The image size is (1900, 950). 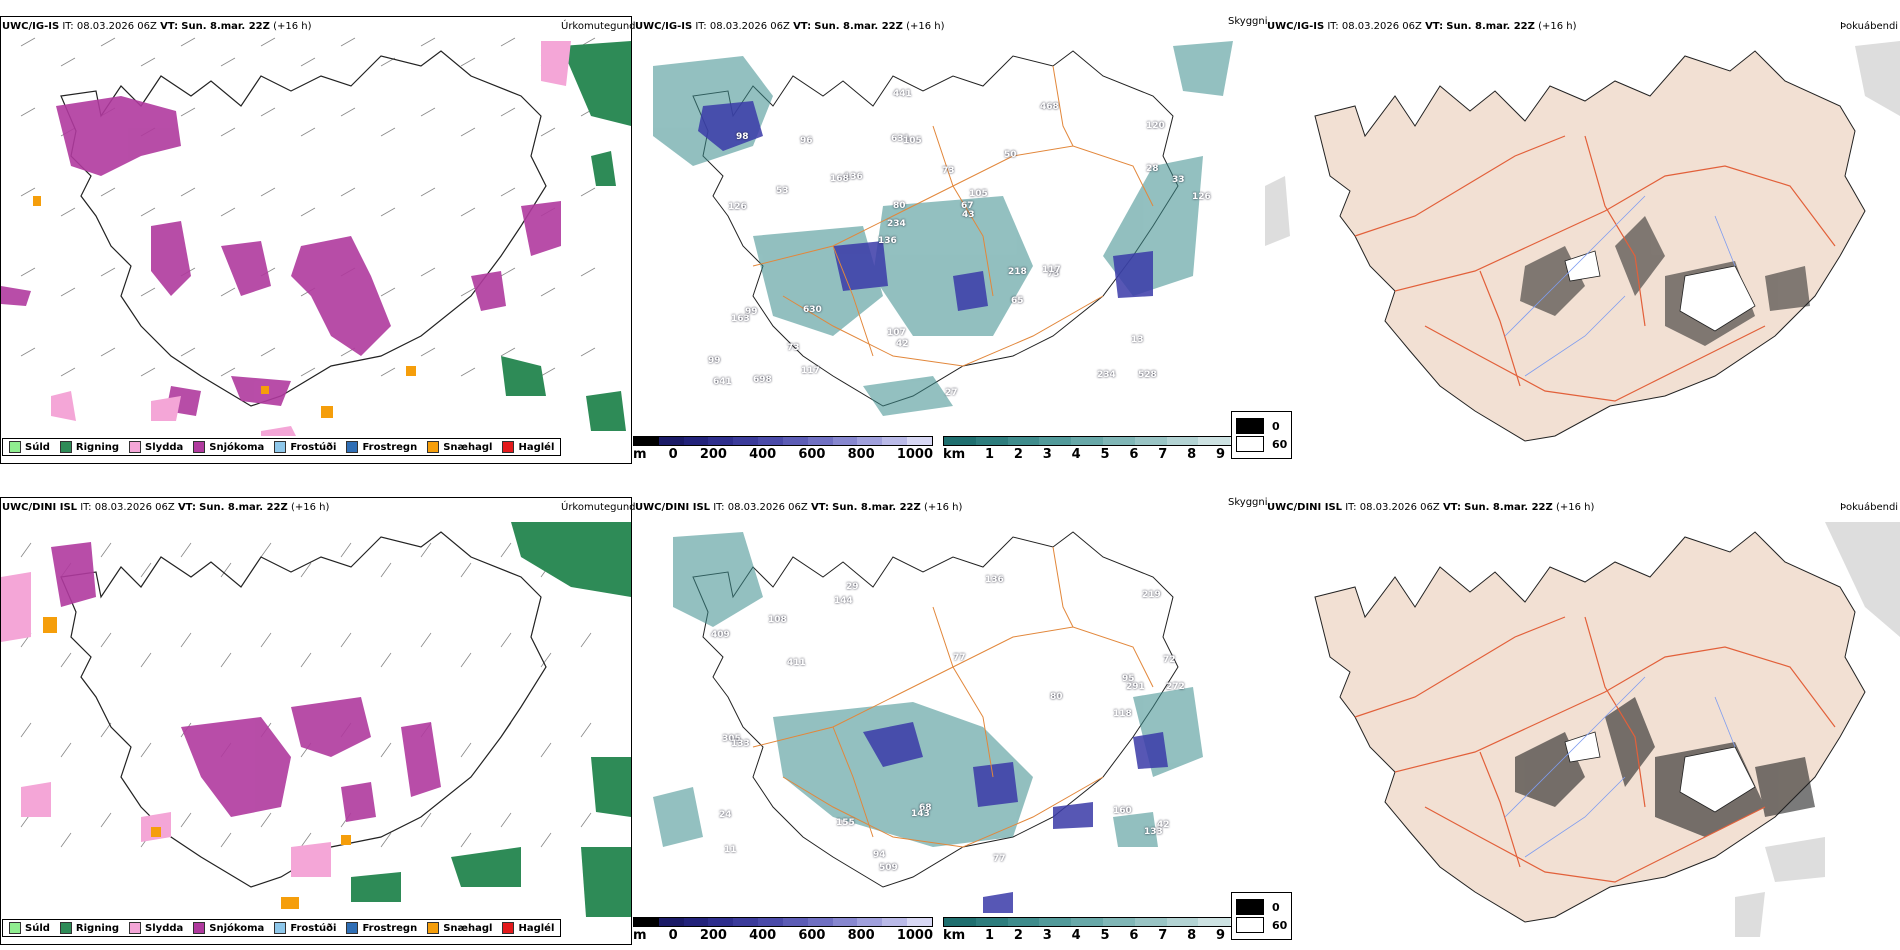 What do you see at coordinates (1122, 811) in the screenshot?
I see `visibility-label: 160` at bounding box center [1122, 811].